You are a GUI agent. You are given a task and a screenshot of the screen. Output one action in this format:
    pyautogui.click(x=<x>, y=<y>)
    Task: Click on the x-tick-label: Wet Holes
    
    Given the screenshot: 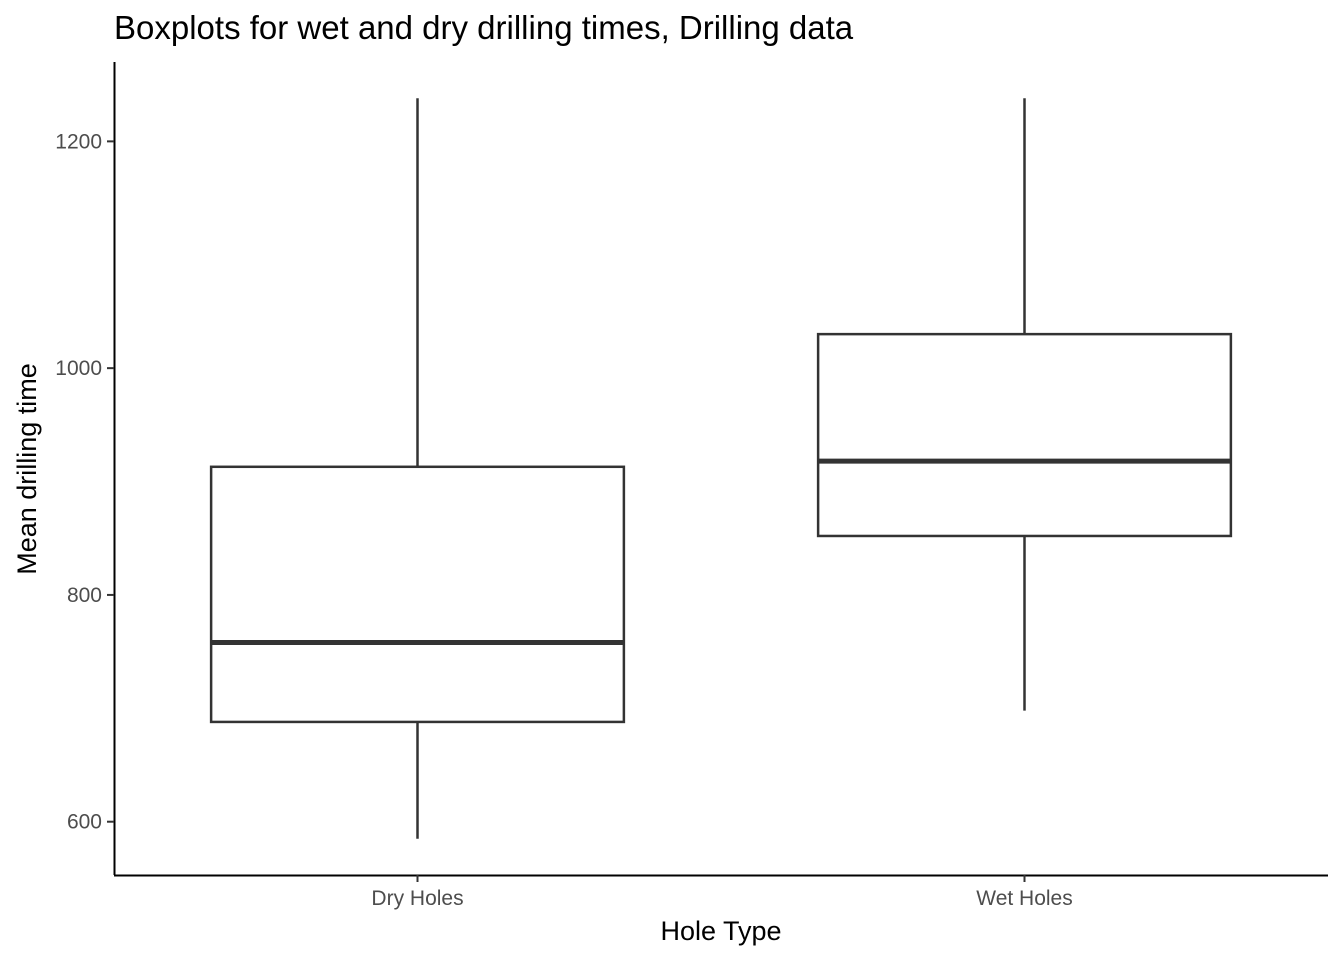 What is the action you would take?
    pyautogui.click(x=1024, y=898)
    